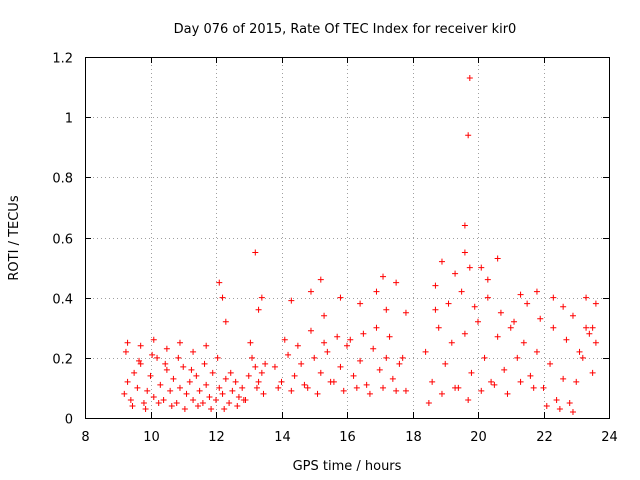 Image resolution: width=640 pixels, height=480 pixels. What do you see at coordinates (349, 437) in the screenshot?
I see `x-tick-labels: 8 10 12 14 16 18 20 22 24` at bounding box center [349, 437].